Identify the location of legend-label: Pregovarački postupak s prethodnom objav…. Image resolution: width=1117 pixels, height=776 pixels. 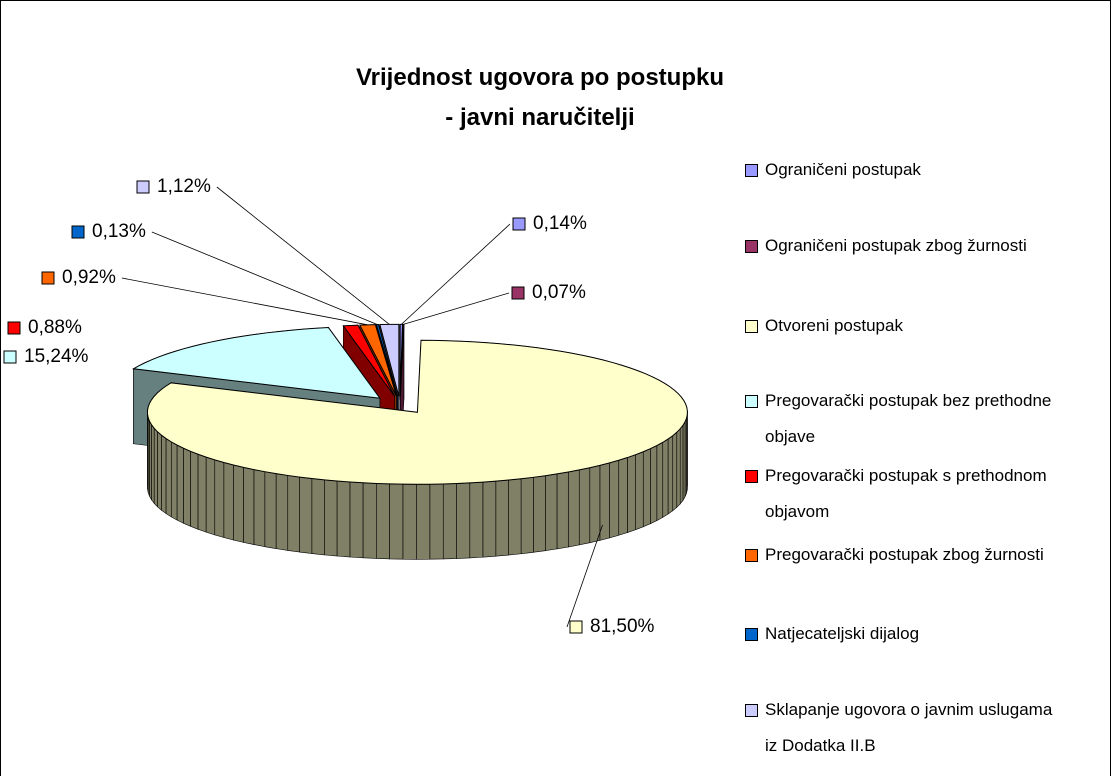
(906, 493).